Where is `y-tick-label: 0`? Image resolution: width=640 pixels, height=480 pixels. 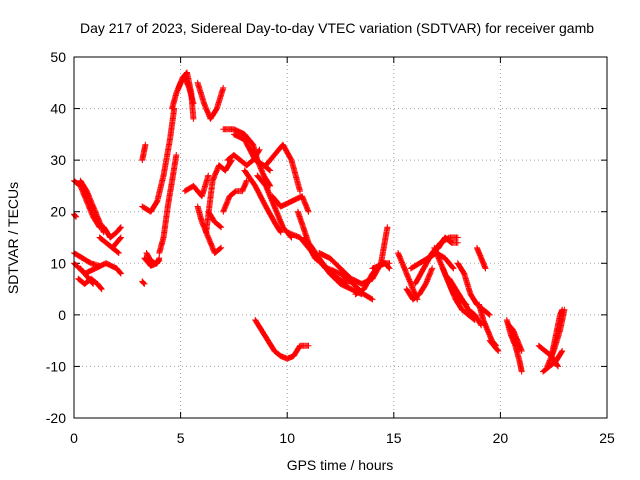
y-tick-label: 0 is located at coordinates (62, 315).